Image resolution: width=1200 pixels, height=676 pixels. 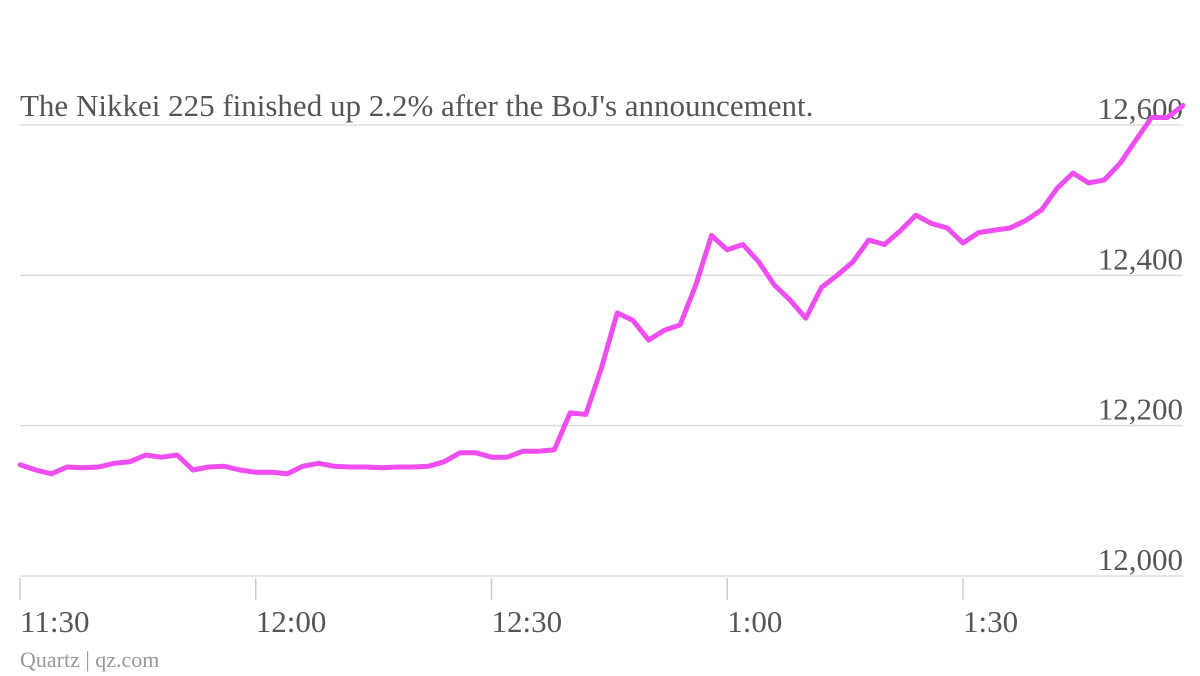 I want to click on y-tick-label: 12,600, so click(x=1140, y=108).